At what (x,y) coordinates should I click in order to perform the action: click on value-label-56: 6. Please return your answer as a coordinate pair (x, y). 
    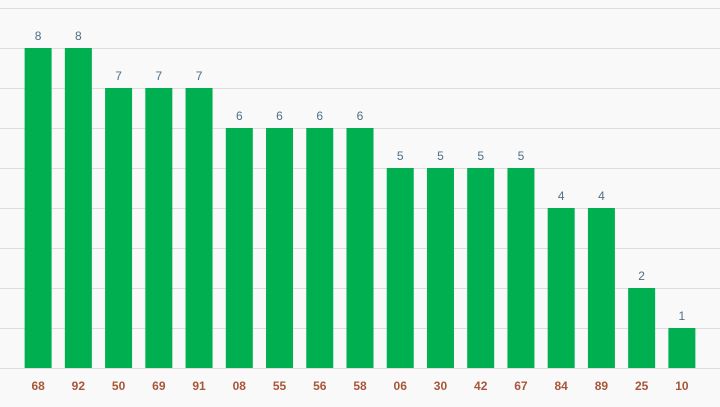
    Looking at the image, I should click on (319, 116).